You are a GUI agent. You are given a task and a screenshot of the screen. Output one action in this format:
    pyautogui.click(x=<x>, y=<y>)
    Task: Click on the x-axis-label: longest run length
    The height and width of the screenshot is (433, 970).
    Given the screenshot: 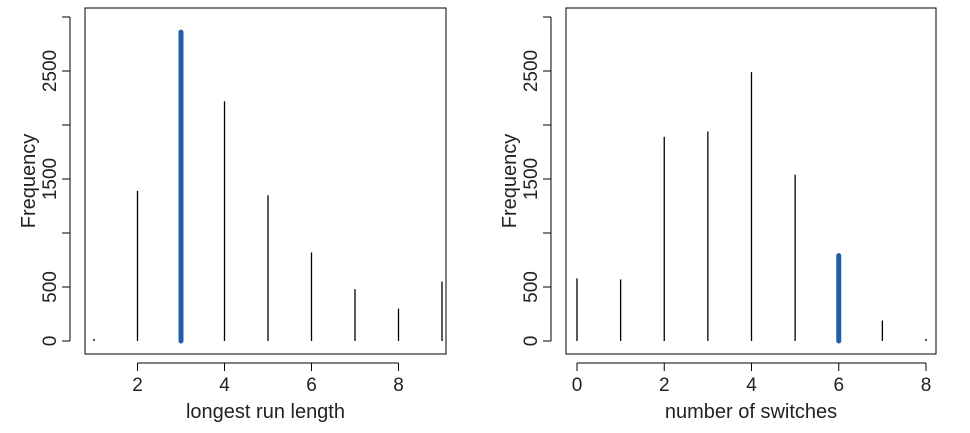 What is the action you would take?
    pyautogui.click(x=265, y=412)
    